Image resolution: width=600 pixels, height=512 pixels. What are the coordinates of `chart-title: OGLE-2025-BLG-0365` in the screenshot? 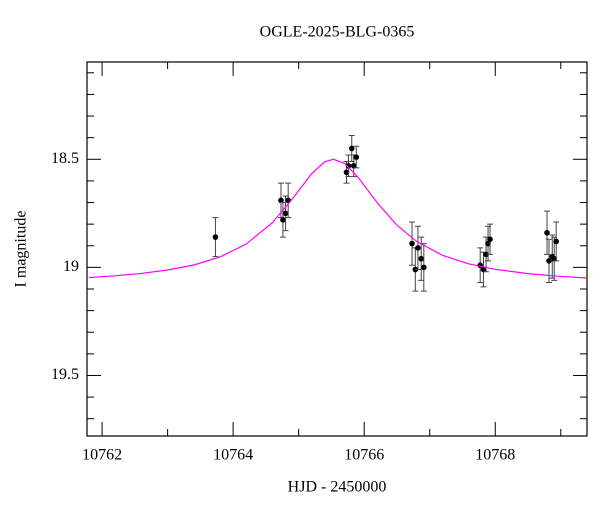 It's located at (337, 32).